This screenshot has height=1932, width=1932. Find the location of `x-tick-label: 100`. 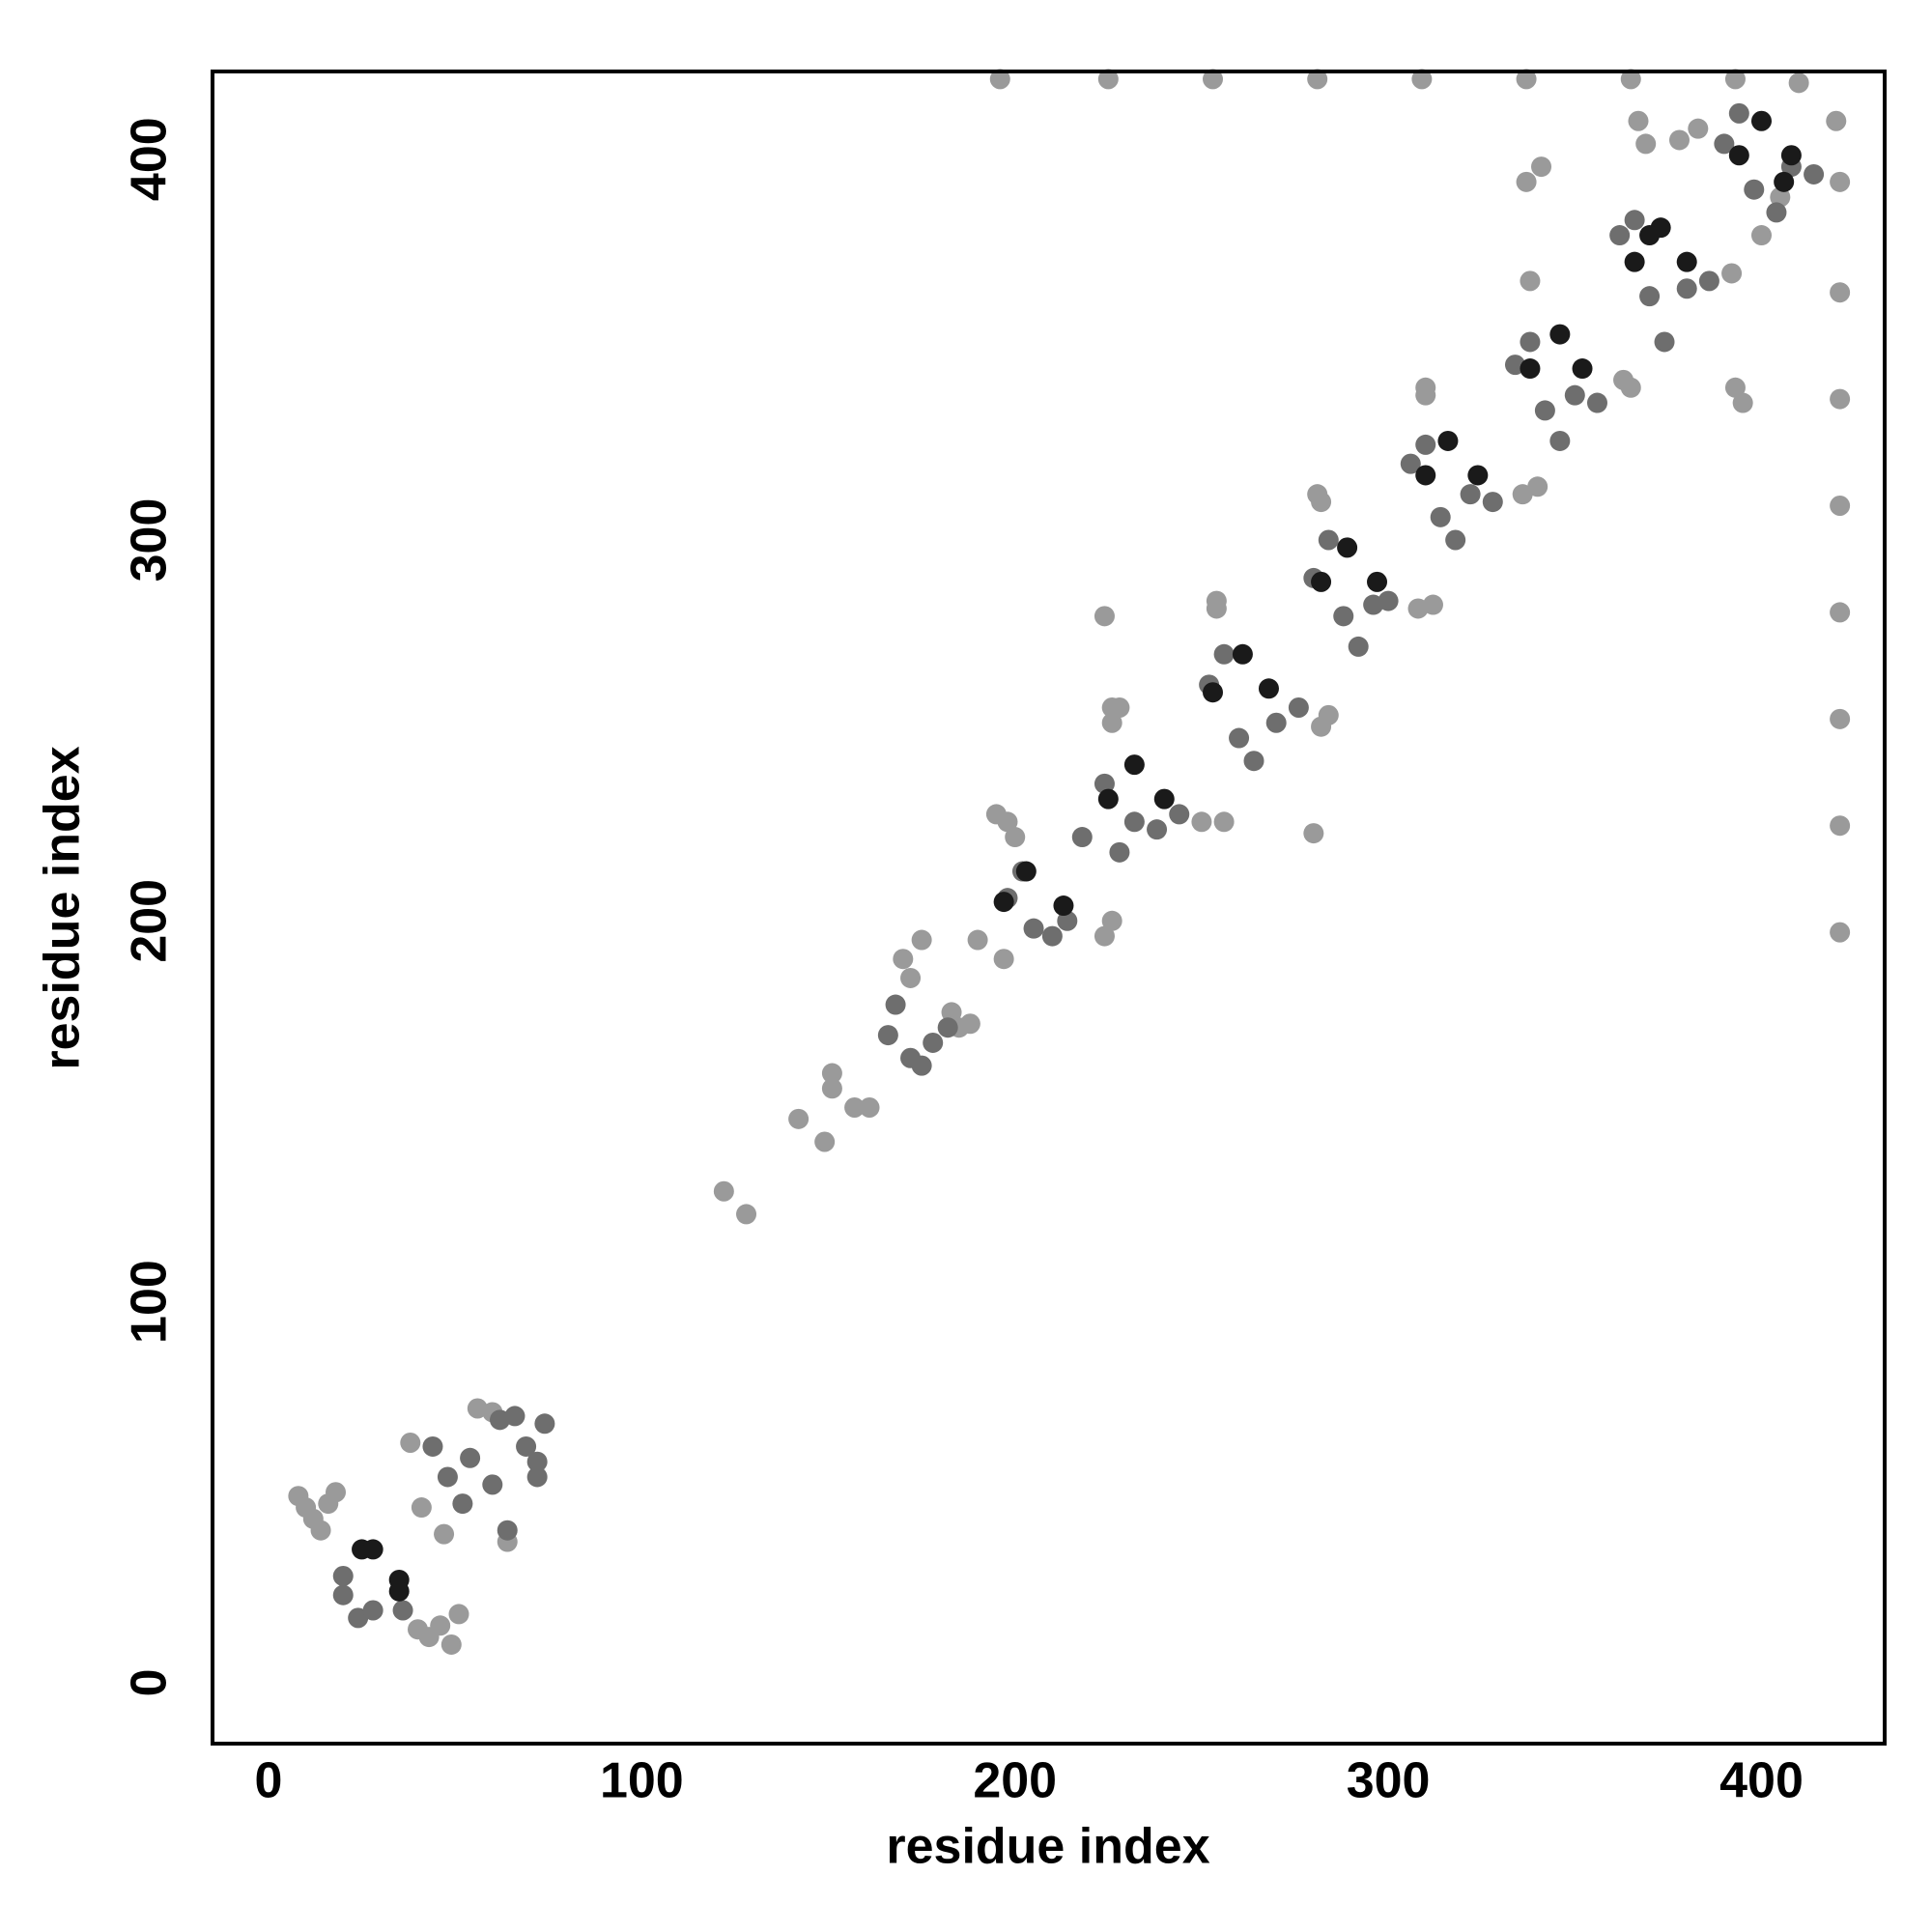

x-tick-label: 100 is located at coordinates (642, 1781).